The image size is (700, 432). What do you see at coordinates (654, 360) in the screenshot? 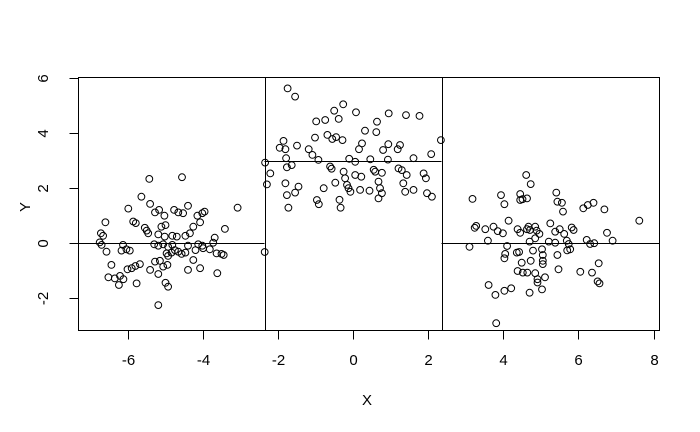
I see `x-tick-label: 8` at bounding box center [654, 360].